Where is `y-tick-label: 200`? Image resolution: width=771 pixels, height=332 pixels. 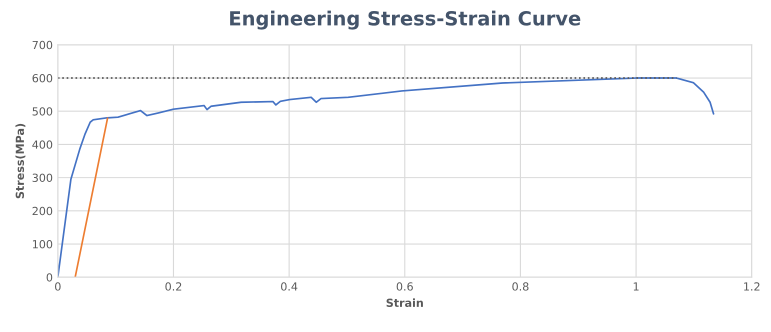
y-tick-label: 200 is located at coordinates (42, 211).